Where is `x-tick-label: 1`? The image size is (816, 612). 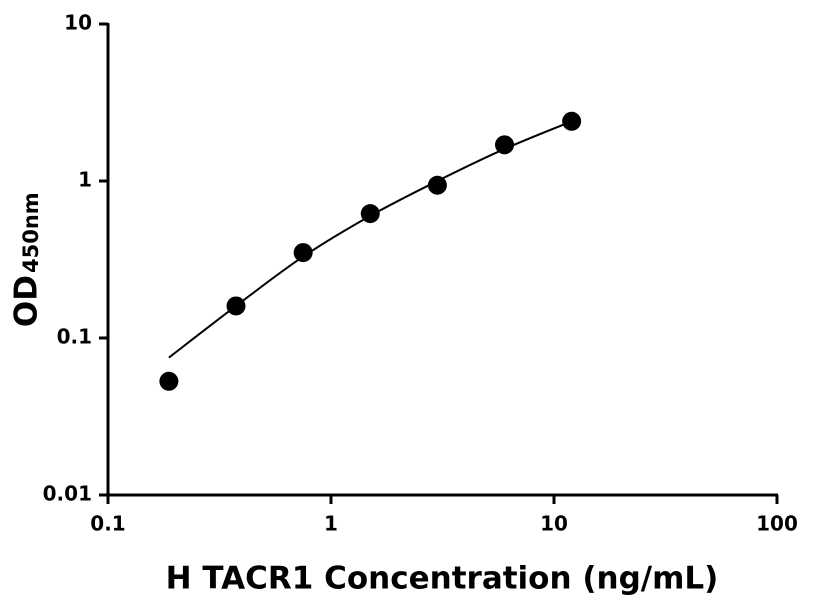 x-tick-label: 1 is located at coordinates (331, 524).